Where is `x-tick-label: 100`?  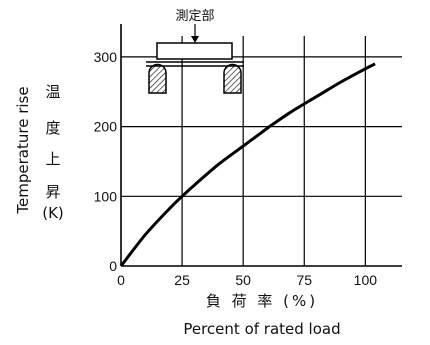 x-tick-label: 100 is located at coordinates (366, 280).